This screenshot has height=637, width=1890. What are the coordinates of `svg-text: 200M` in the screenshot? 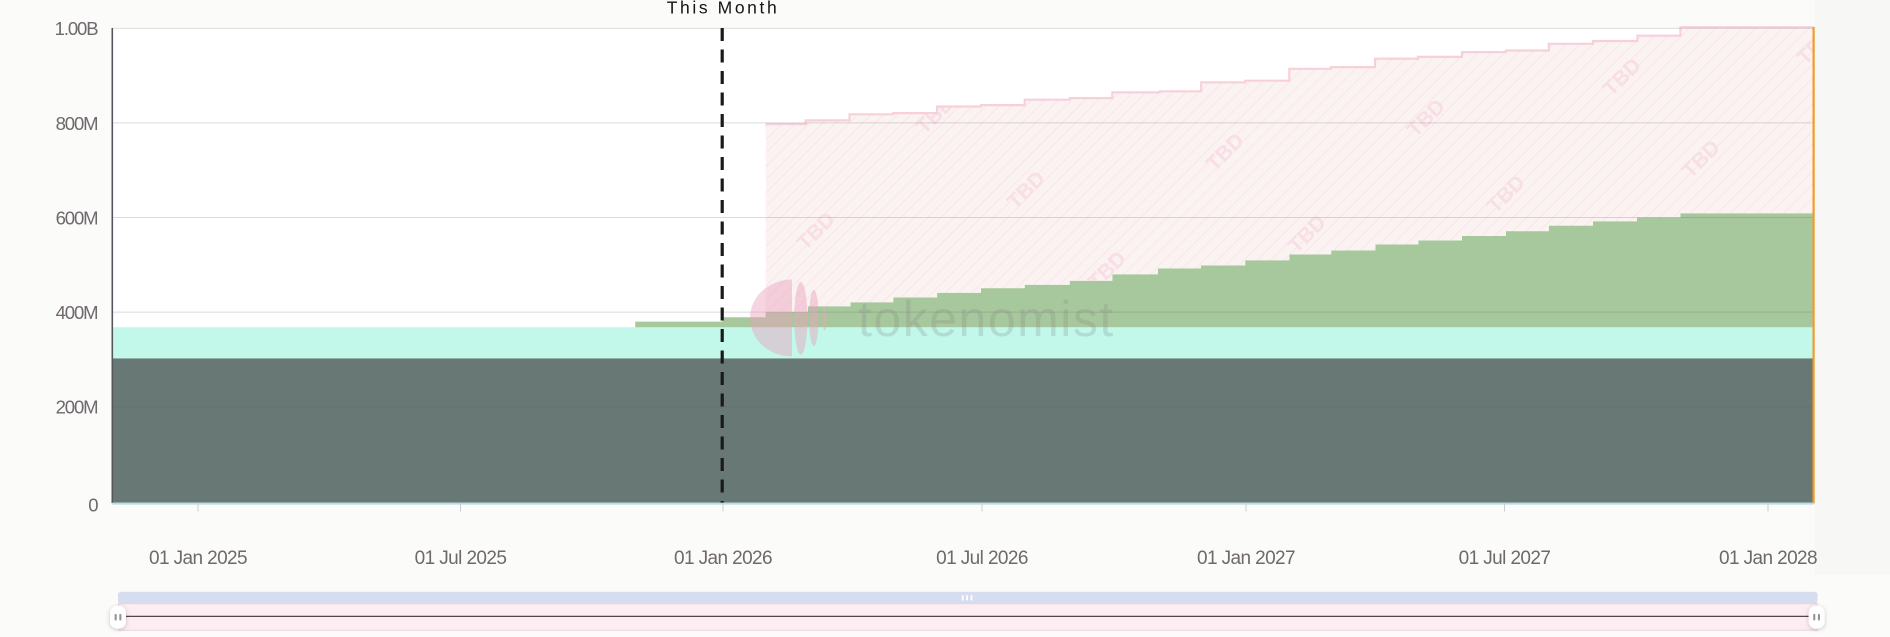 It's located at (77, 407).